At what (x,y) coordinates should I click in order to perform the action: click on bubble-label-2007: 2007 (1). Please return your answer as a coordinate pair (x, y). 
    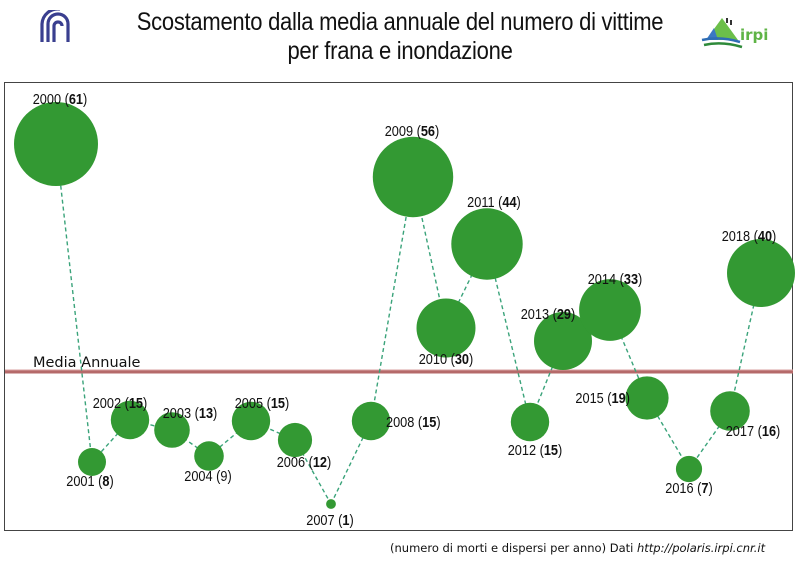
    Looking at the image, I should click on (329, 520).